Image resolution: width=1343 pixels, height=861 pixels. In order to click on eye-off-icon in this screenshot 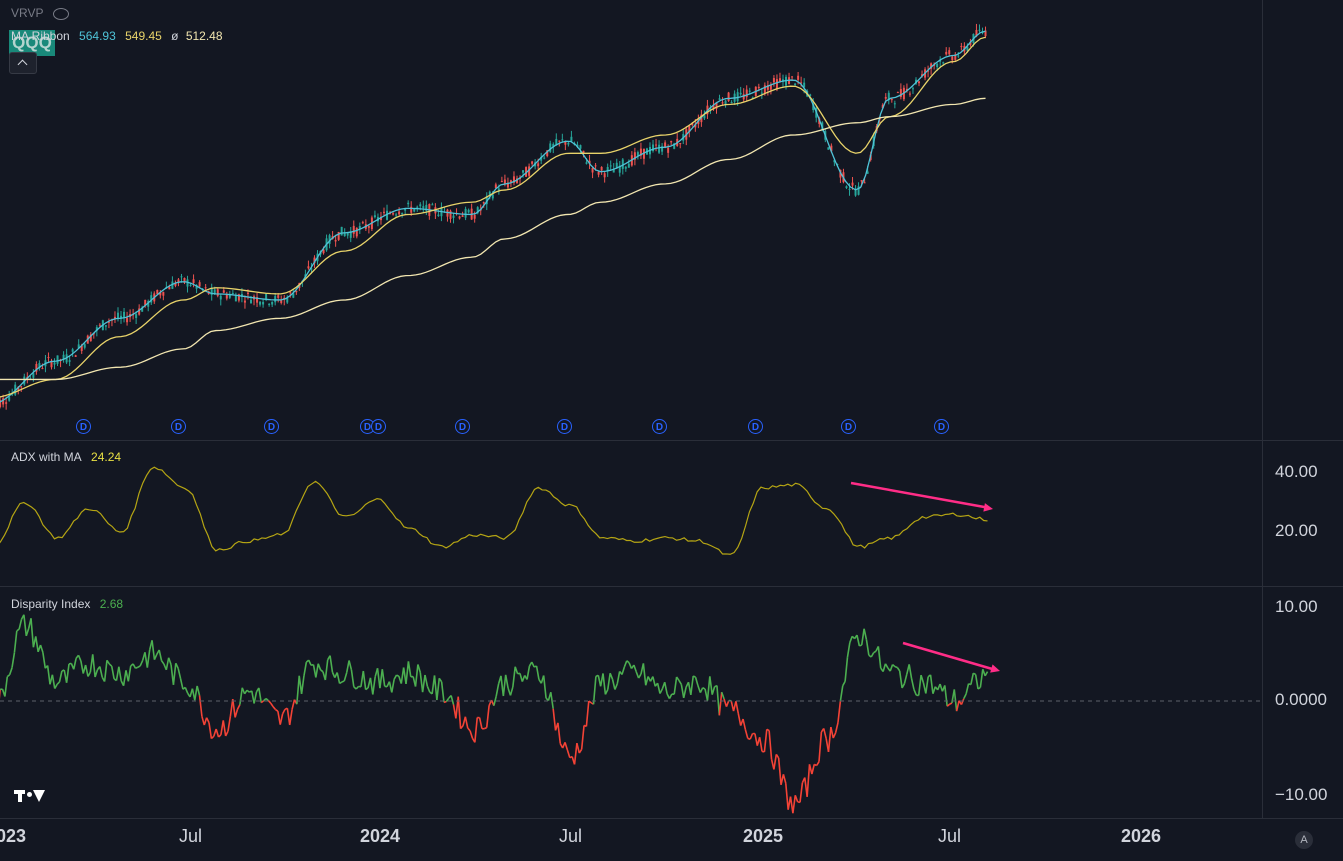, I will do `click(60, 13)`.